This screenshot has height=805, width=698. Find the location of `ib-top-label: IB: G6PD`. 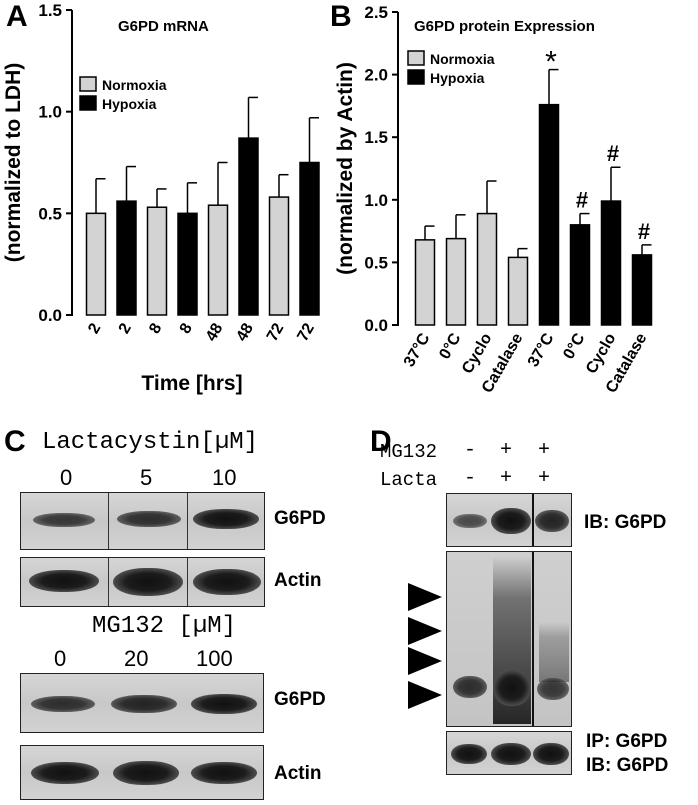

ib-top-label: IB: G6PD is located at coordinates (625, 522).